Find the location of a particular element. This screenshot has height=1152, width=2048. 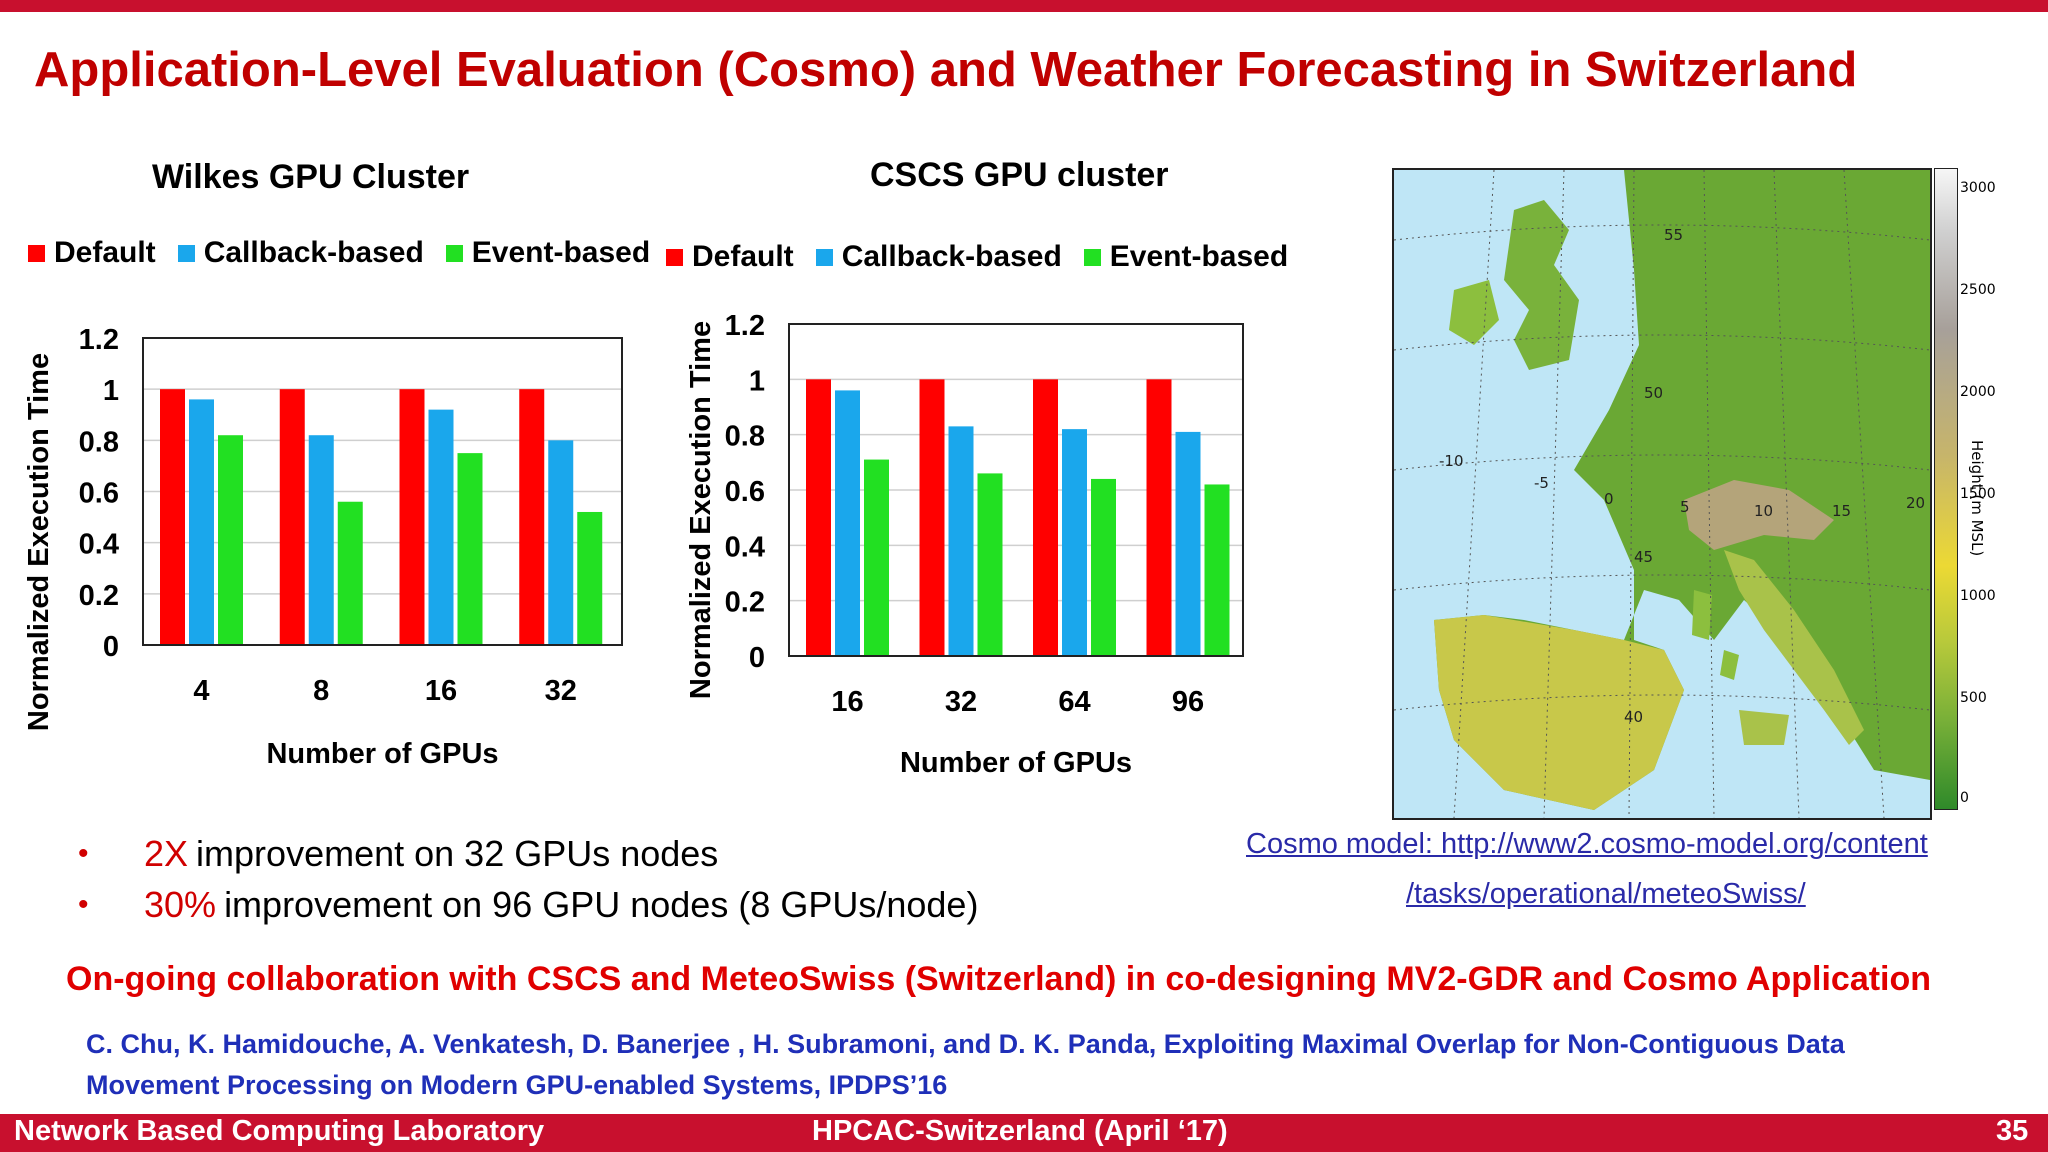

bullet-highlight: 30% is located at coordinates (180, 904).